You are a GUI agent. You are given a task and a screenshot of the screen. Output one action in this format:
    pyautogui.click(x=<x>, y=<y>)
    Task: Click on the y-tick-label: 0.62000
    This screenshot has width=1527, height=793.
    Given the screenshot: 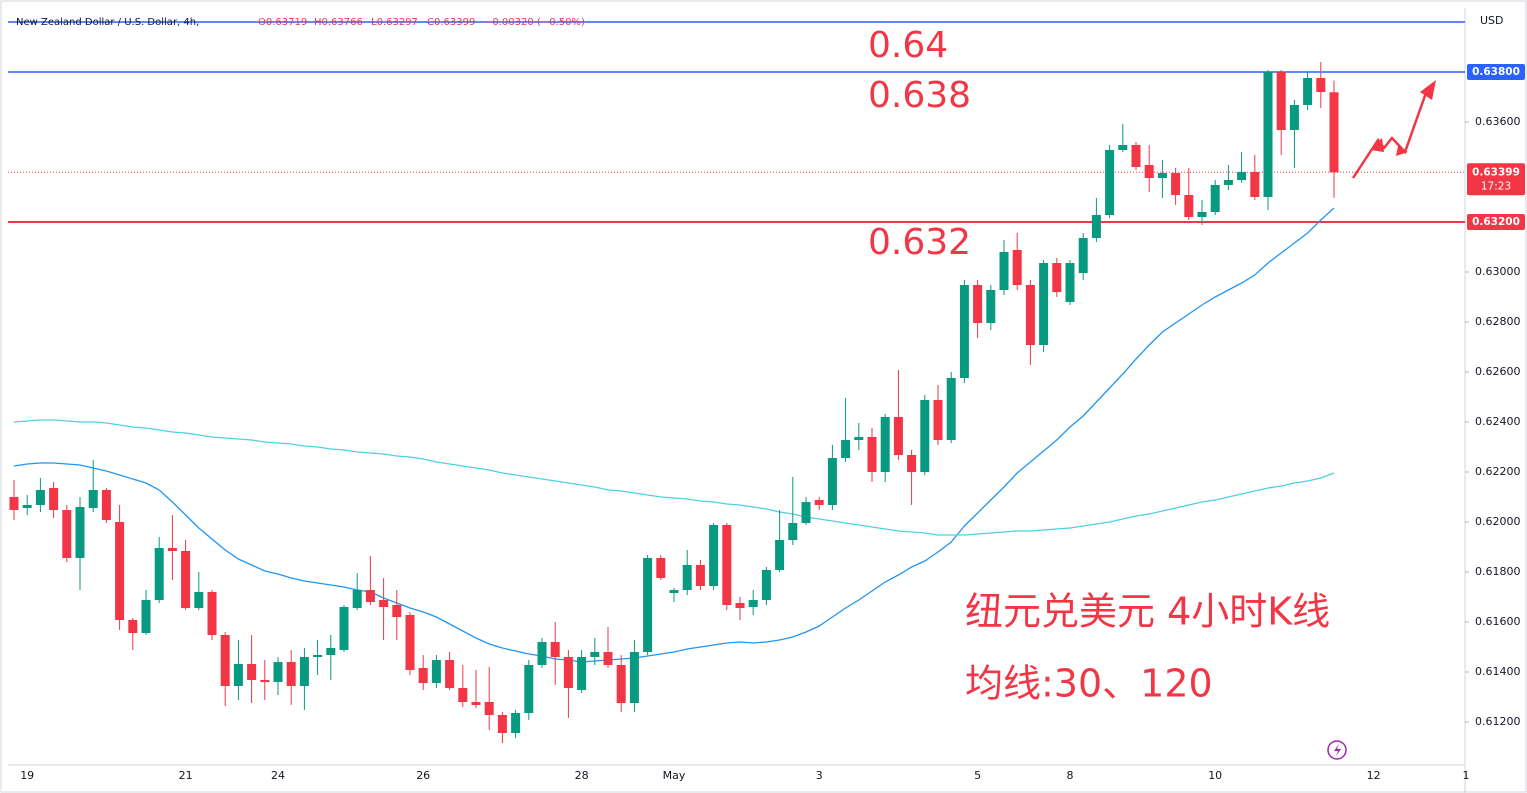 What is the action you would take?
    pyautogui.click(x=1498, y=521)
    